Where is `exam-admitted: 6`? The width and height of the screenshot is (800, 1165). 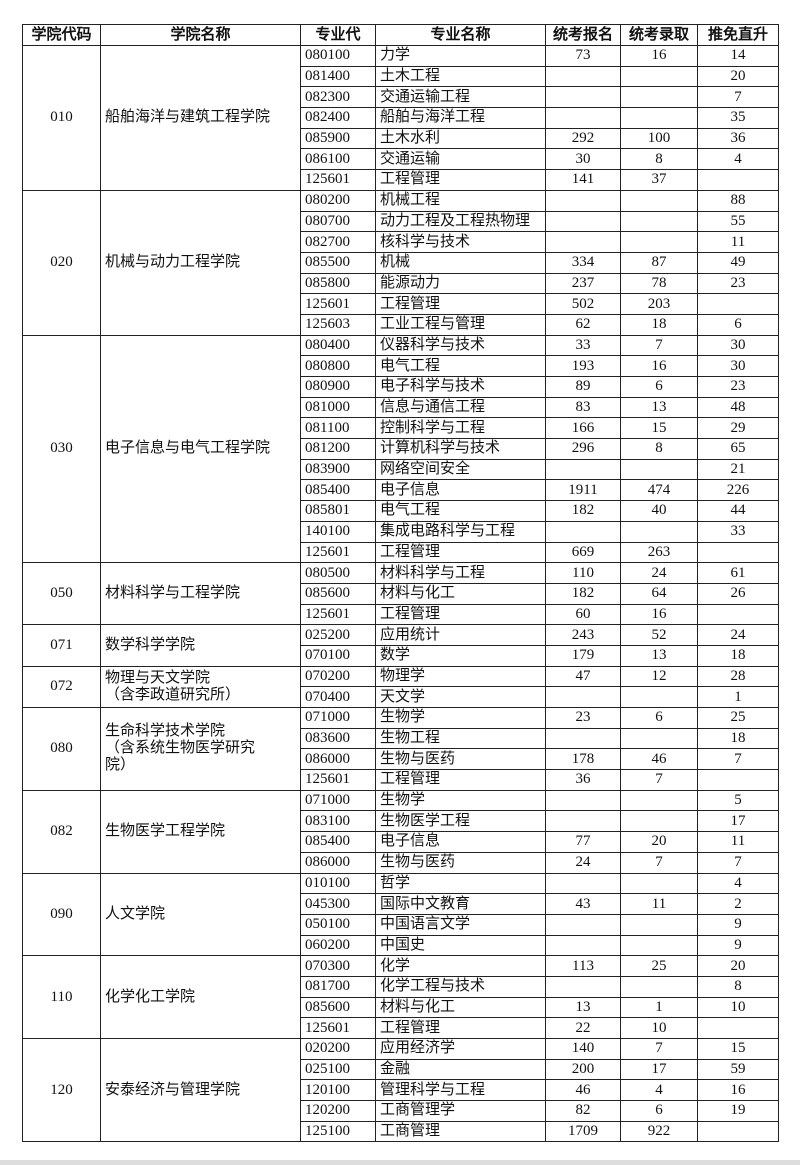
exam-admitted: 6 is located at coordinates (659, 387).